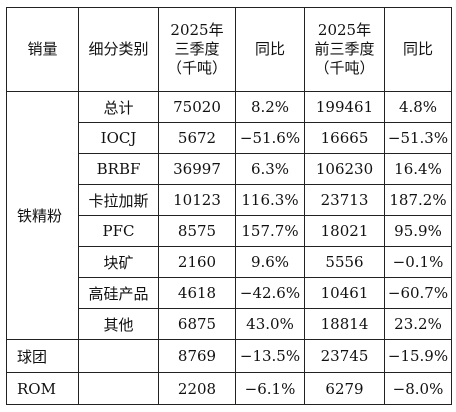 The height and width of the screenshot is (412, 456). I want to click on table-row: 块矿 2160 9.6% 5556 −0.1%, so click(229, 262).